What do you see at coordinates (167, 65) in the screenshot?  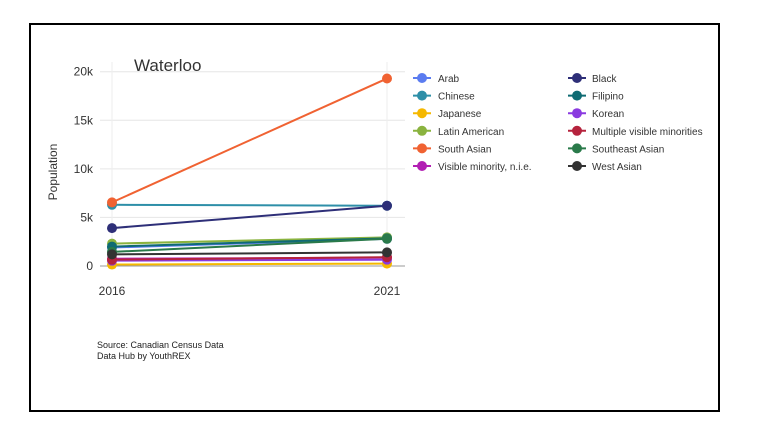 I see `chart-title: Waterloo` at bounding box center [167, 65].